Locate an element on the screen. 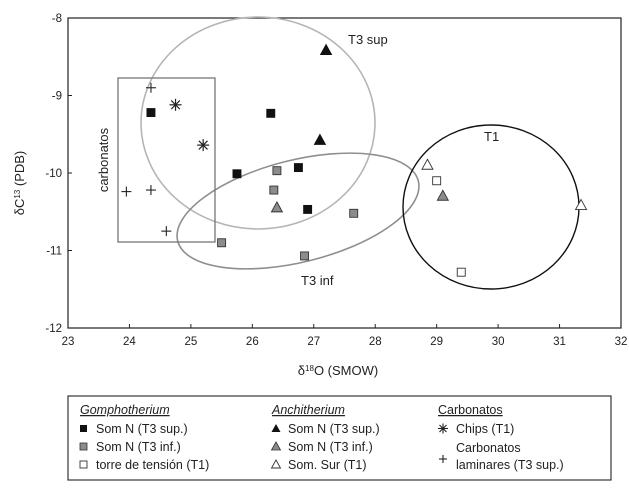 Image resolution: width=629 pixels, height=489 pixels. x-tick-label: 29 is located at coordinates (436, 342).